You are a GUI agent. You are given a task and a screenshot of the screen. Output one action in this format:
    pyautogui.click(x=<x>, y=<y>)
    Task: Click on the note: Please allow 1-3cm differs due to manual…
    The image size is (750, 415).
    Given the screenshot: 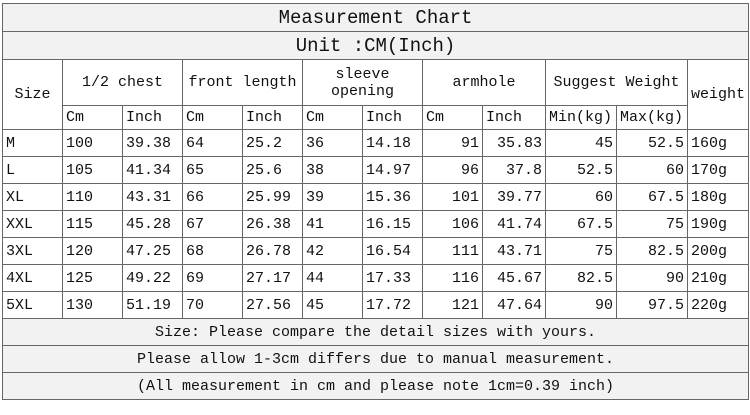 What is the action you would take?
    pyautogui.click(x=375, y=359)
    